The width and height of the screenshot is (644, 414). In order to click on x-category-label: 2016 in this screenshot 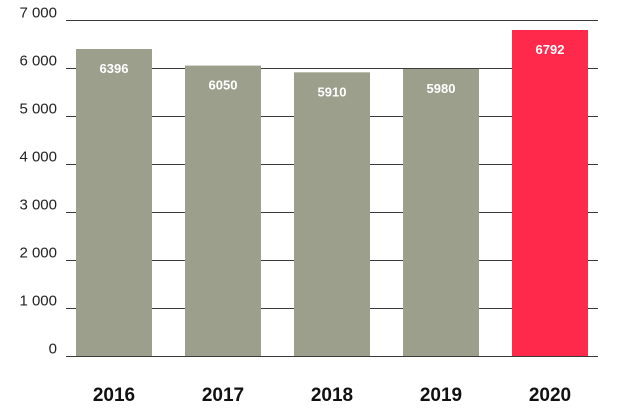, I will do `click(114, 395)`.